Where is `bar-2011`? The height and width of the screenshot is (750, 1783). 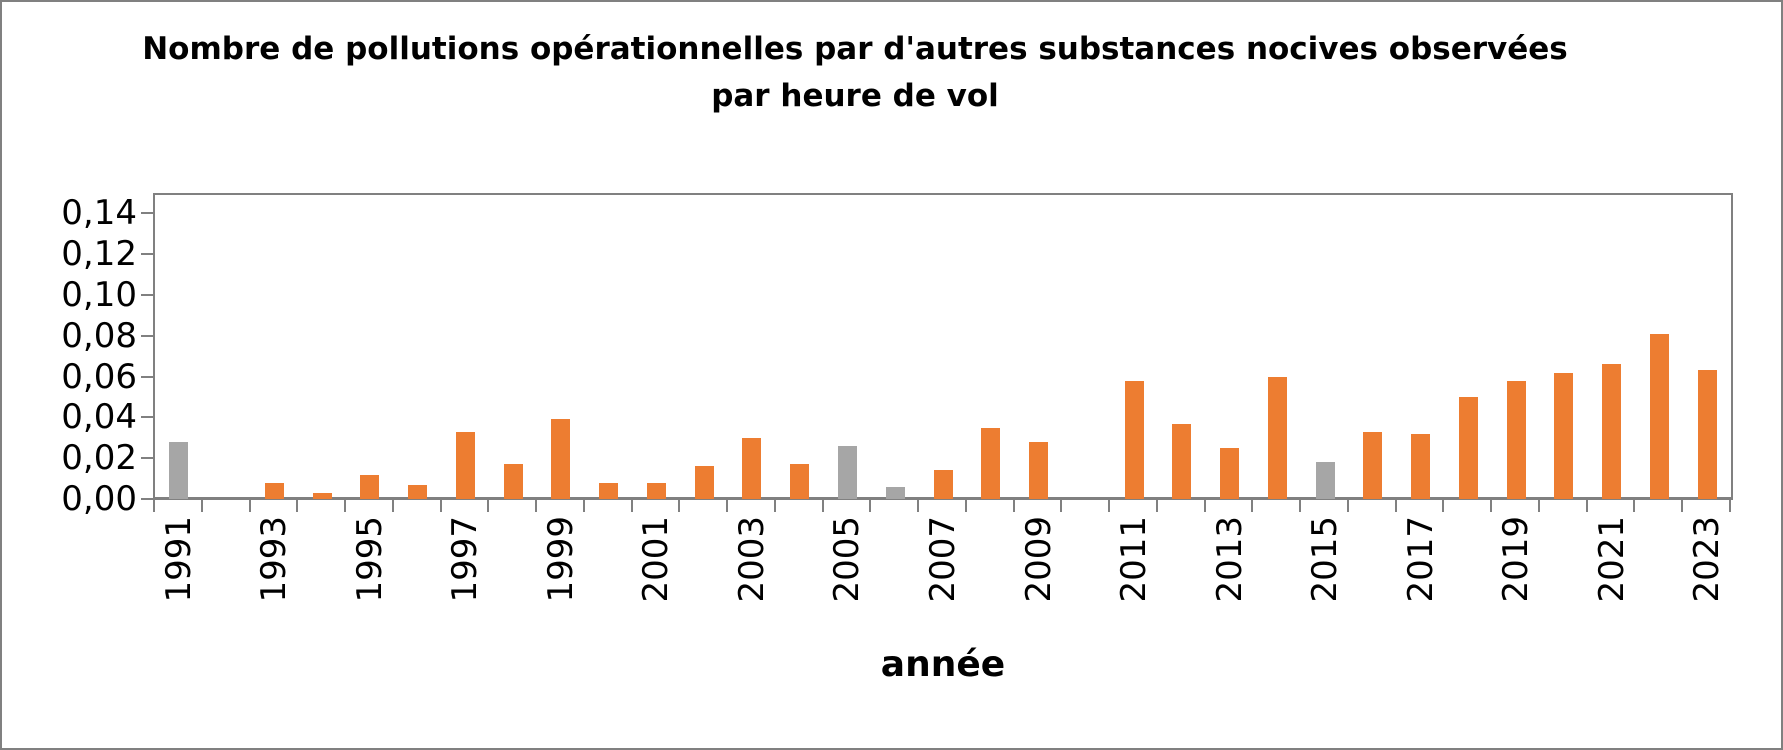 bar-2011 is located at coordinates (1134, 439).